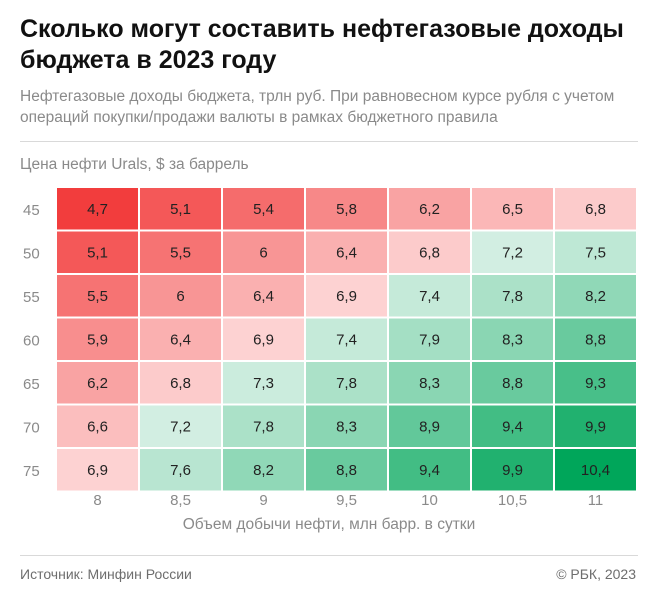 This screenshot has height=600, width=658. I want to click on y-tick-label: 70, so click(31, 427).